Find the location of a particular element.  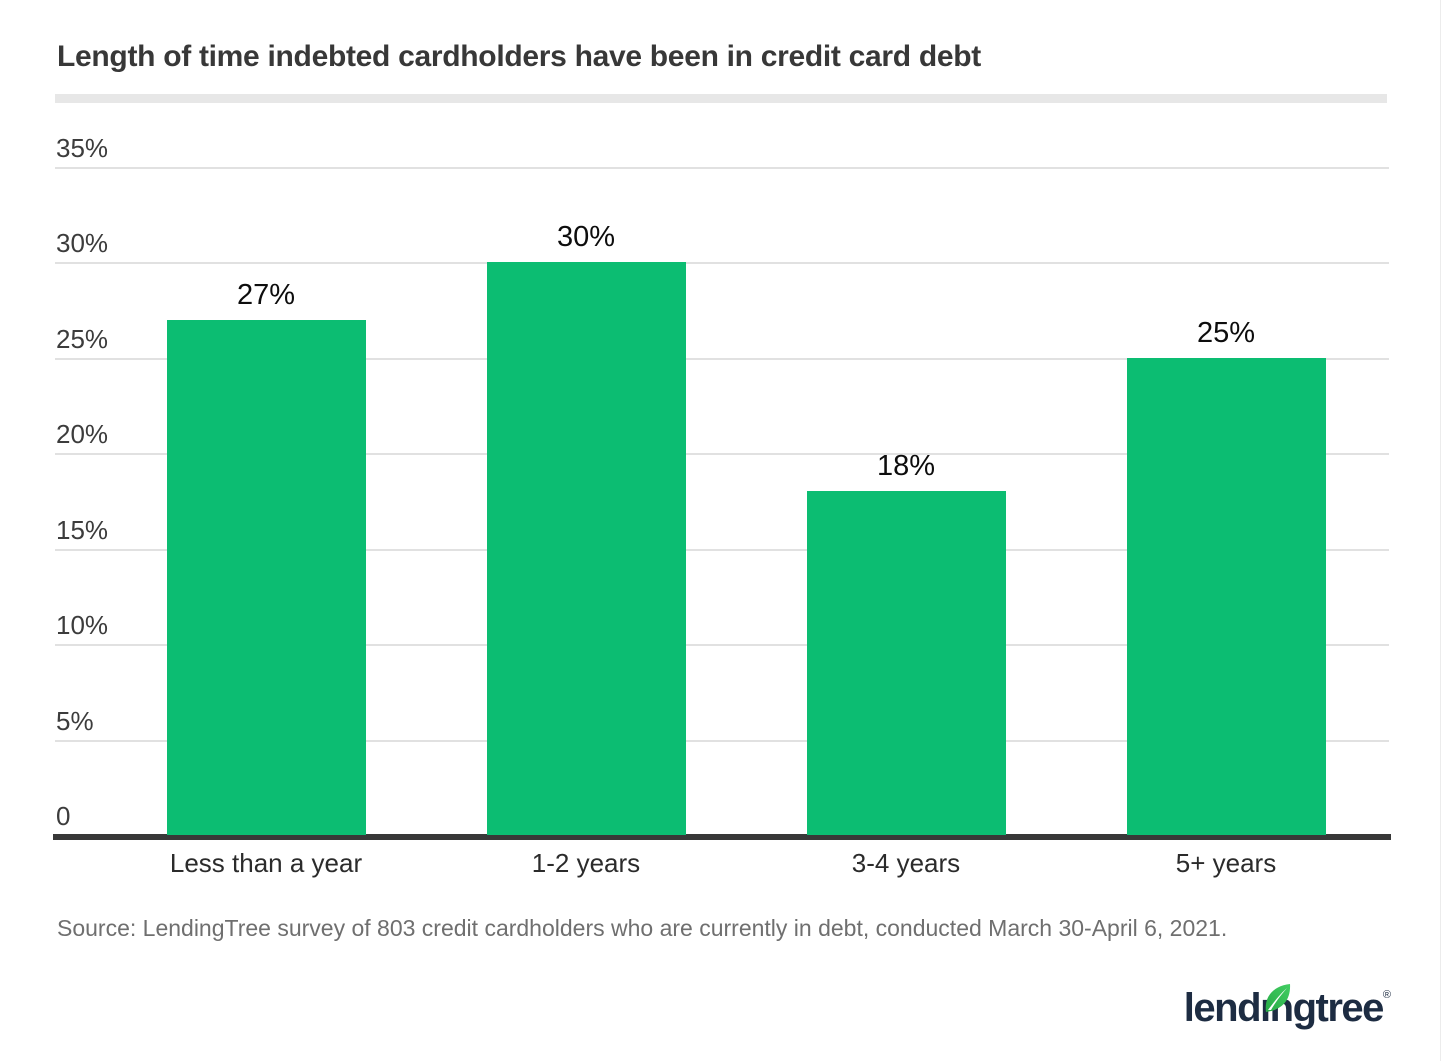

page-edge-line is located at coordinates (1440, 530).